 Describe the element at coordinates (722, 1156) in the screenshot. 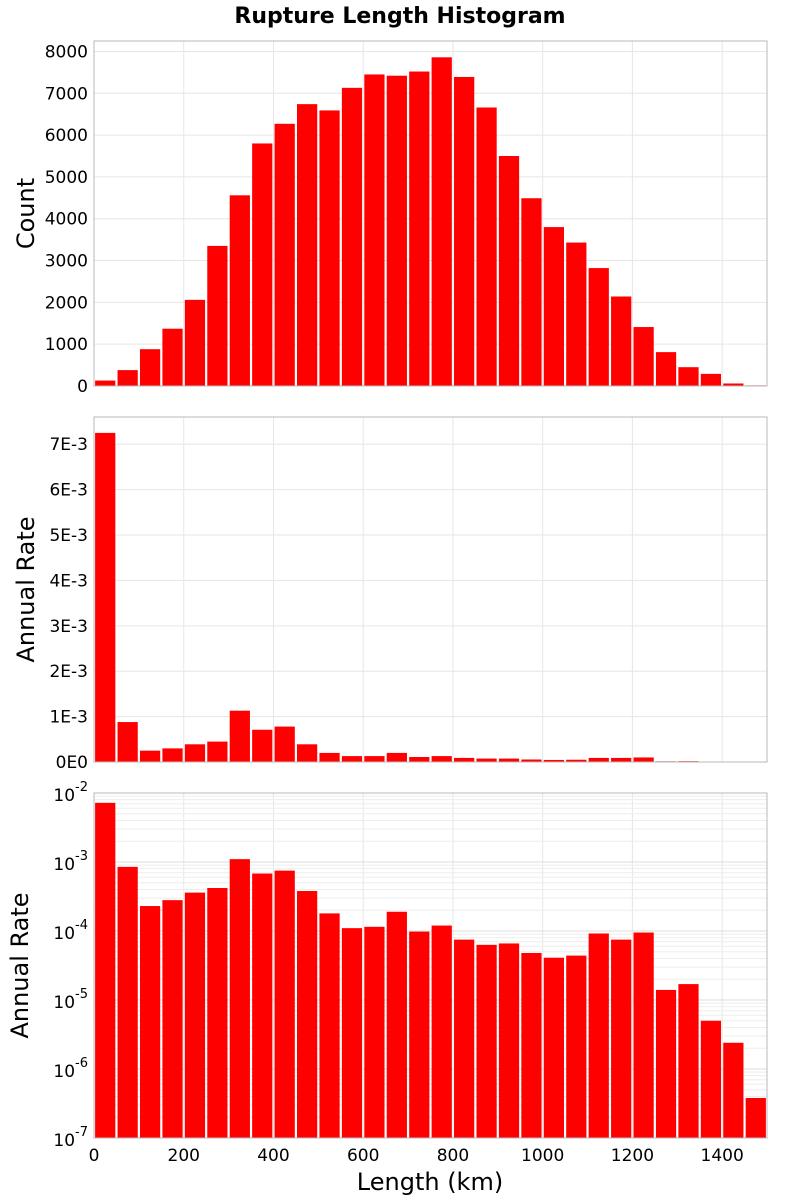

I see `x-tick-label: 1400` at that location.